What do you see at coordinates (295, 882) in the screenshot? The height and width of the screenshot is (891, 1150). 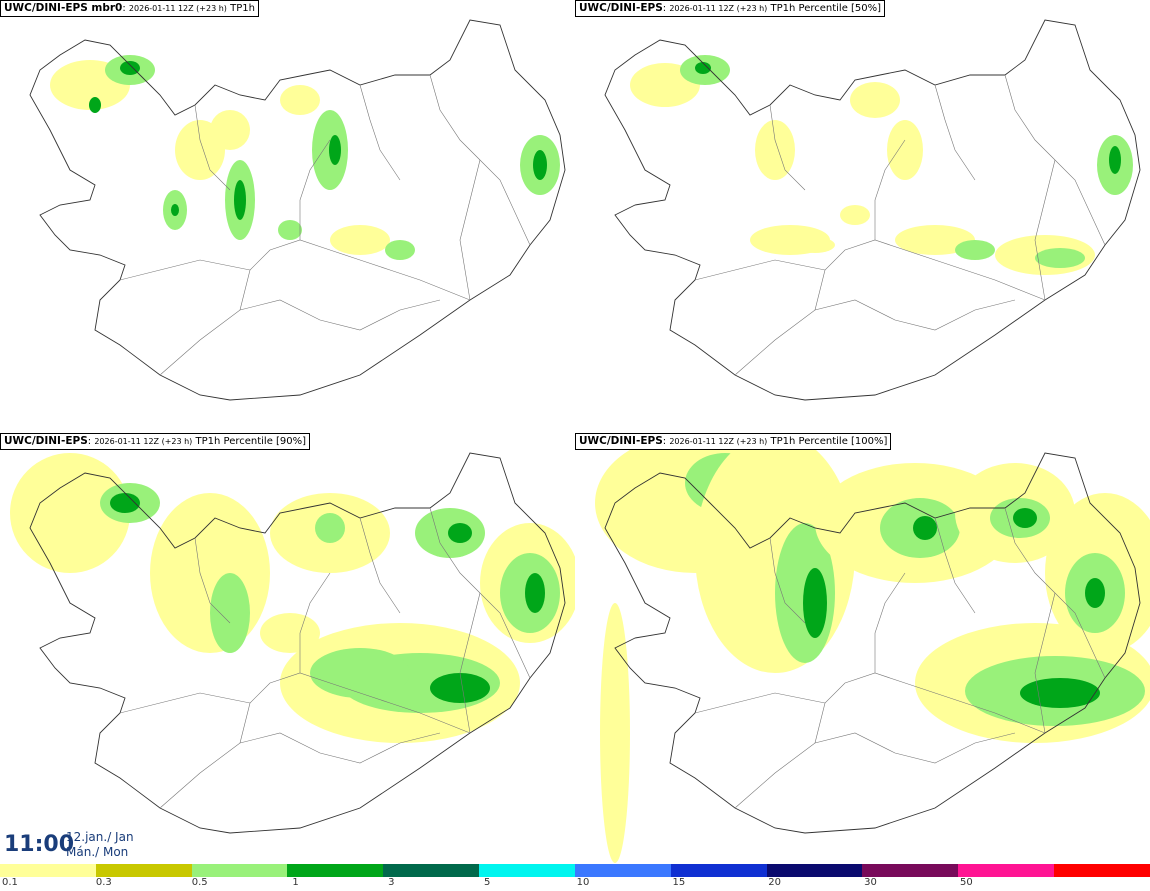 I see `legend-tick-label: 1` at bounding box center [295, 882].